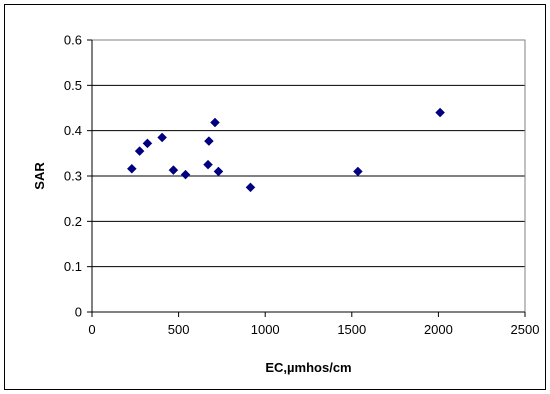 The width and height of the screenshot is (550, 394). I want to click on data-points, so click(285, 150).